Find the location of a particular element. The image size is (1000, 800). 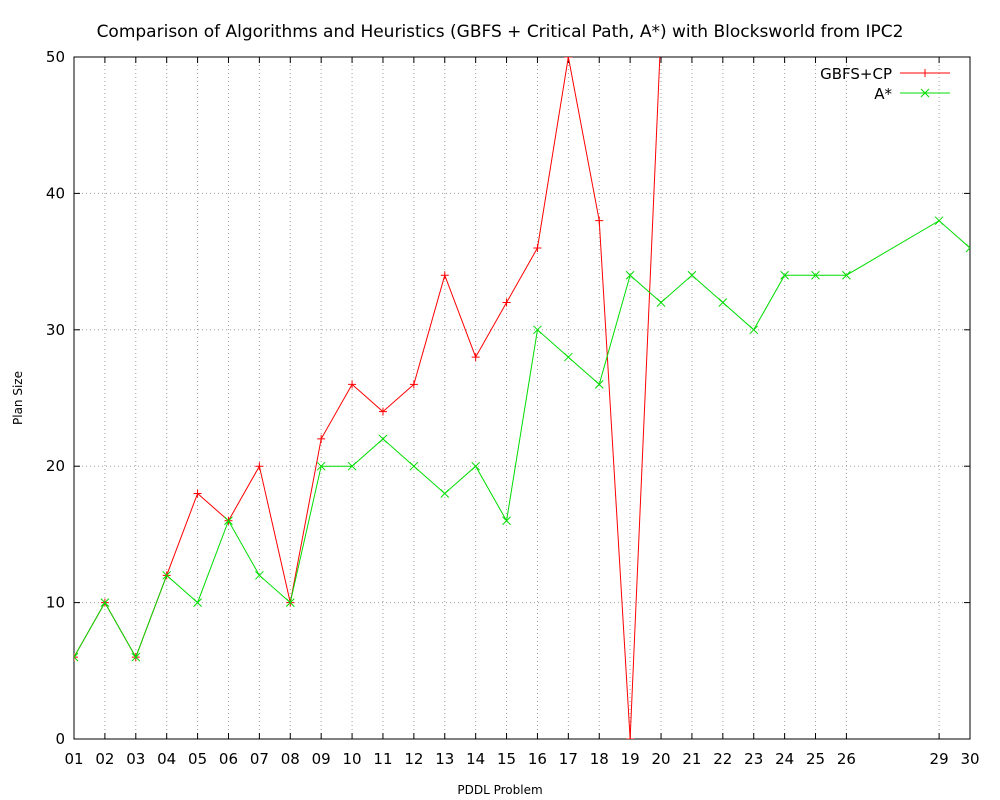

x-tick-label: 15 is located at coordinates (506, 759).